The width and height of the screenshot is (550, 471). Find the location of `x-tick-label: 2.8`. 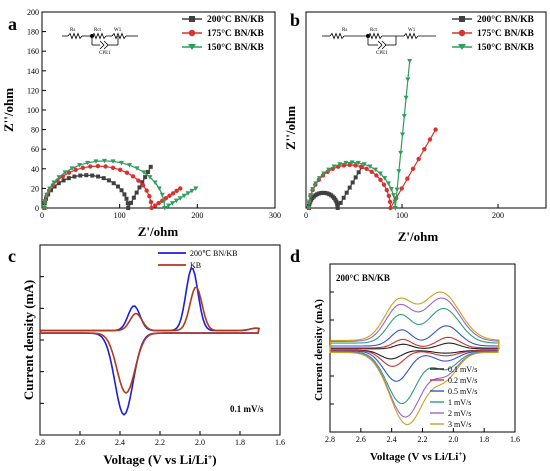

x-tick-label: 2.8 is located at coordinates (40, 442).